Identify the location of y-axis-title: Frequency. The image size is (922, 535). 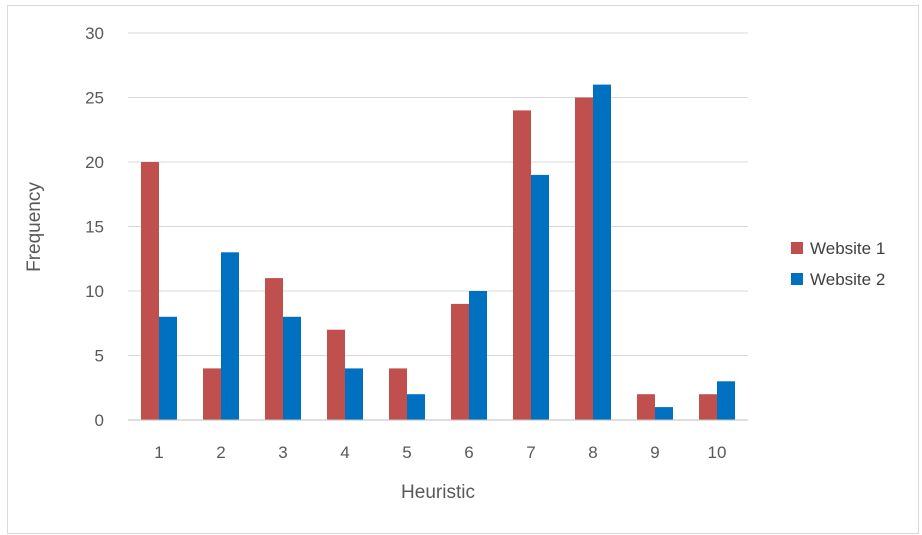
(34, 227).